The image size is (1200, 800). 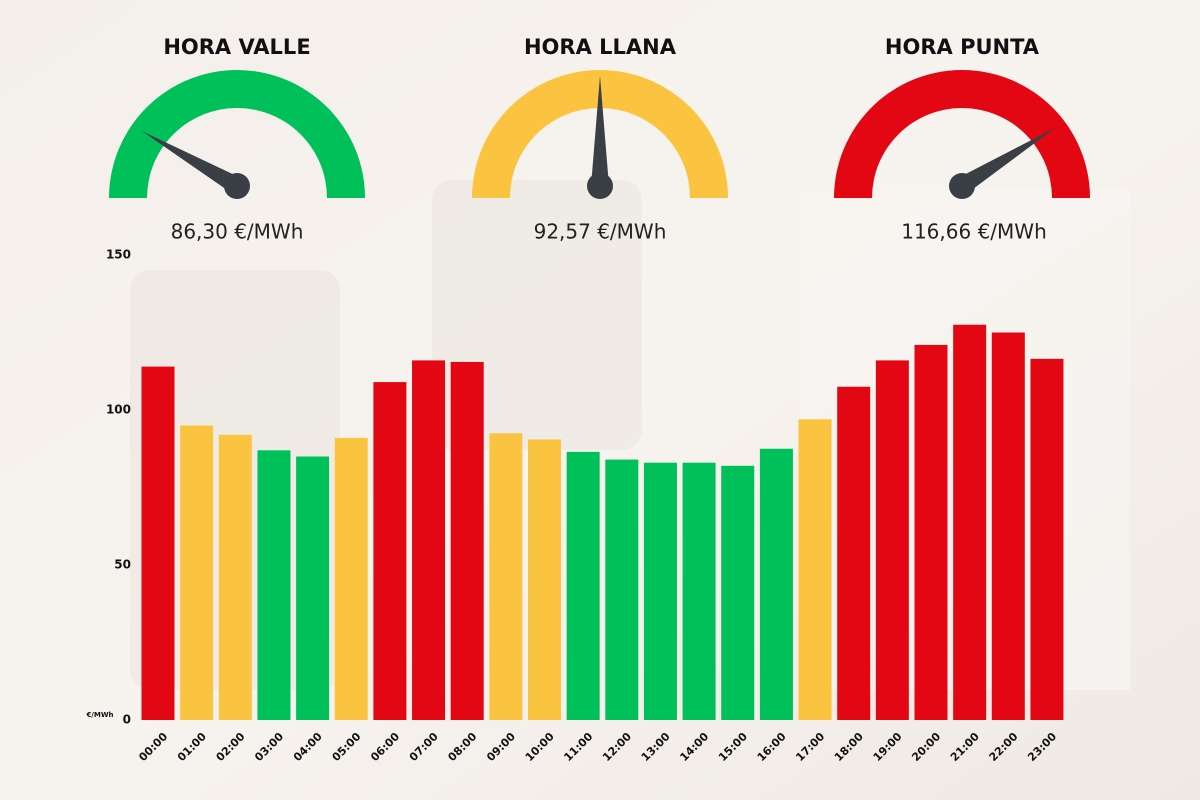 What do you see at coordinates (237, 232) in the screenshot?
I see `gauge-value: 86,30 €/MWh` at bounding box center [237, 232].